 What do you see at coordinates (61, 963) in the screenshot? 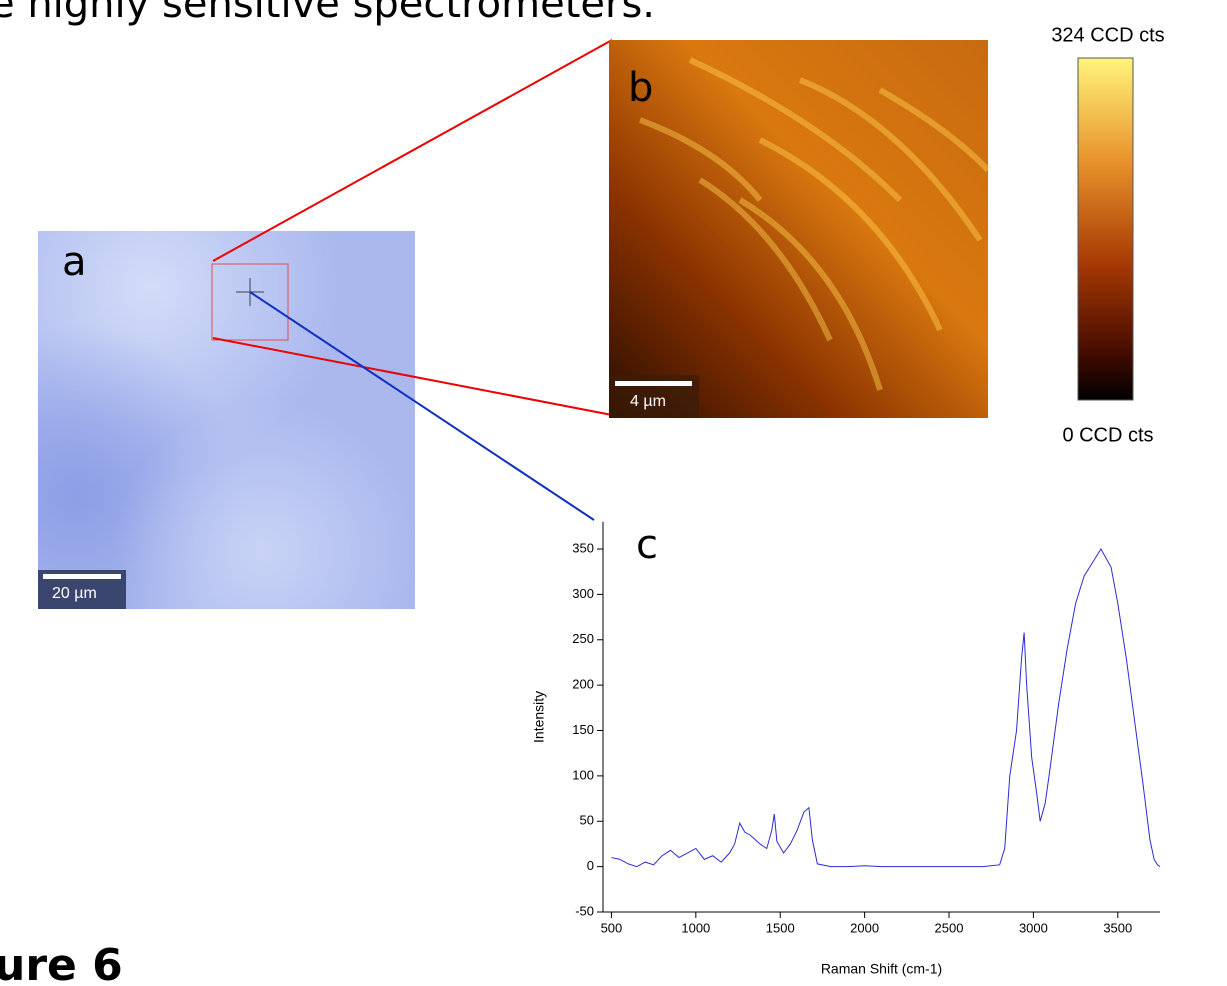
I see `figure-label: ure 6` at bounding box center [61, 963].